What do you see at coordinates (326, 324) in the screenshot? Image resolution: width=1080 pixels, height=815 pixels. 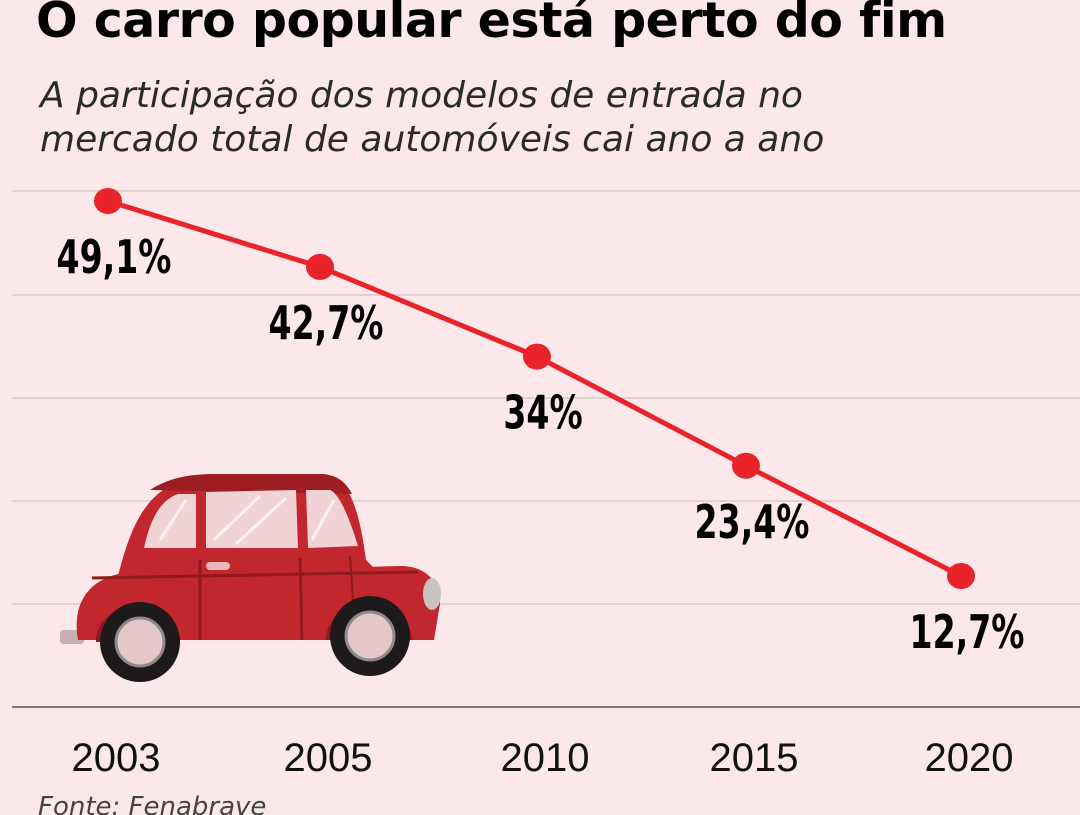 I see `data-label: 42,7%` at bounding box center [326, 324].